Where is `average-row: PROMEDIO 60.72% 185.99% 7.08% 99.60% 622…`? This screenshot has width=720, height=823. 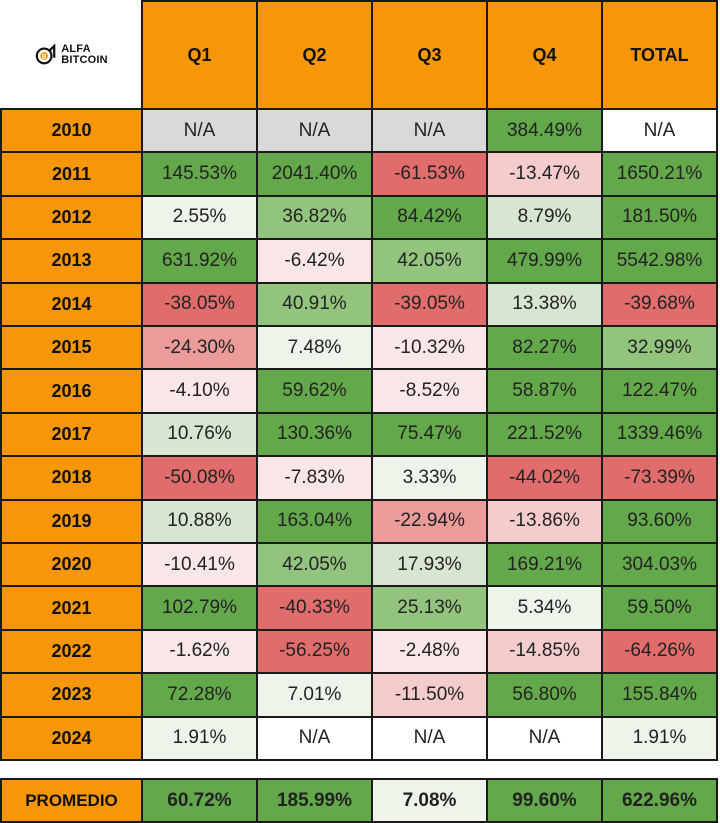 average-row: PROMEDIO 60.72% 185.99% 7.08% 99.60% 622… is located at coordinates (360, 800).